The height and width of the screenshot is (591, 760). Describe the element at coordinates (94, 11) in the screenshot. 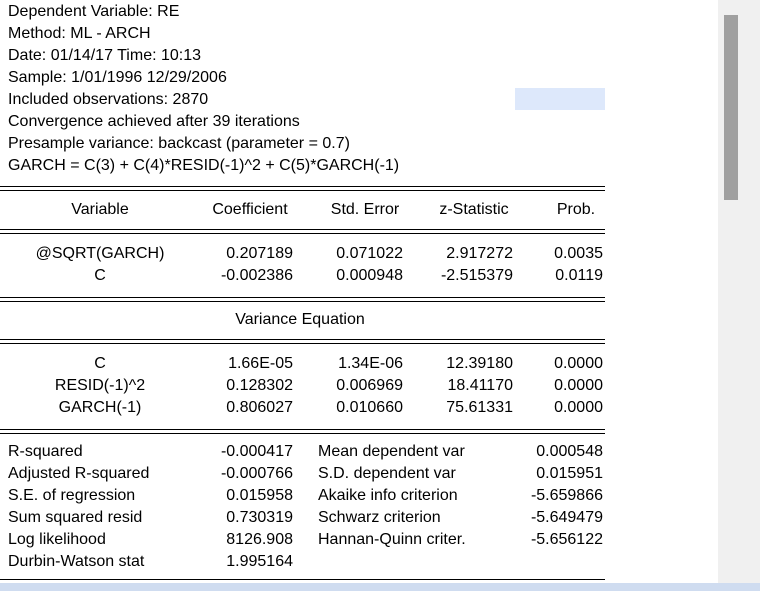

I see `header-line: Dependent Variable: RE` at that location.